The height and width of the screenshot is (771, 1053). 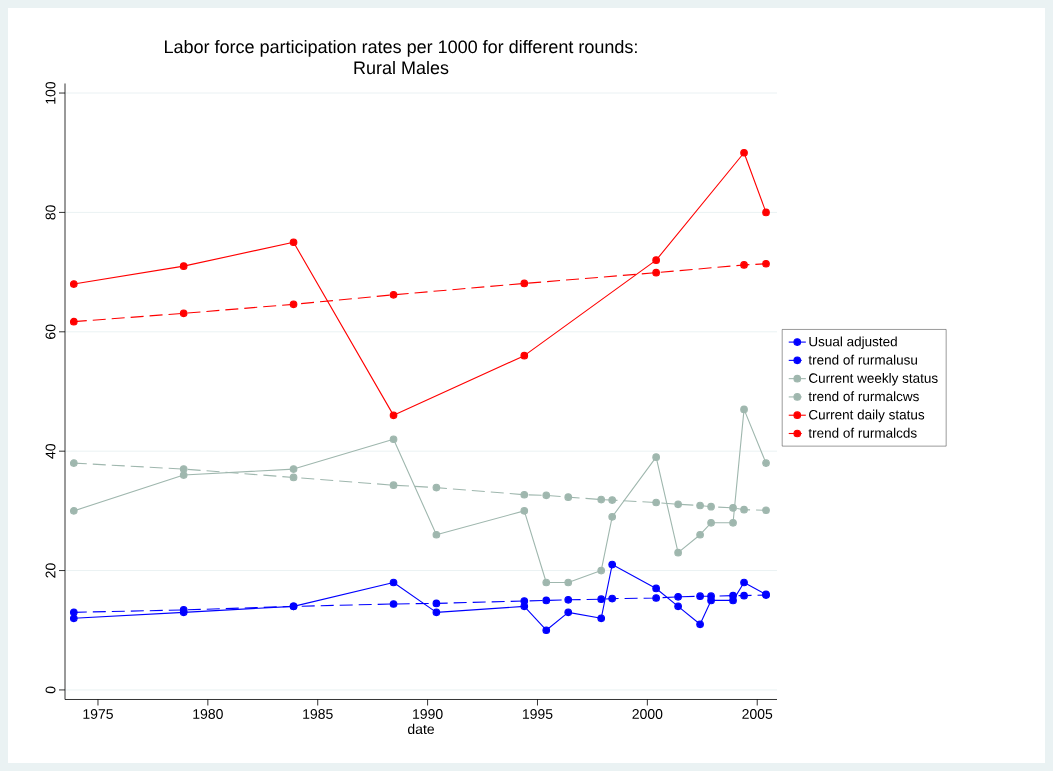 What do you see at coordinates (647, 714) in the screenshot?
I see `x-tick-label: 2000` at bounding box center [647, 714].